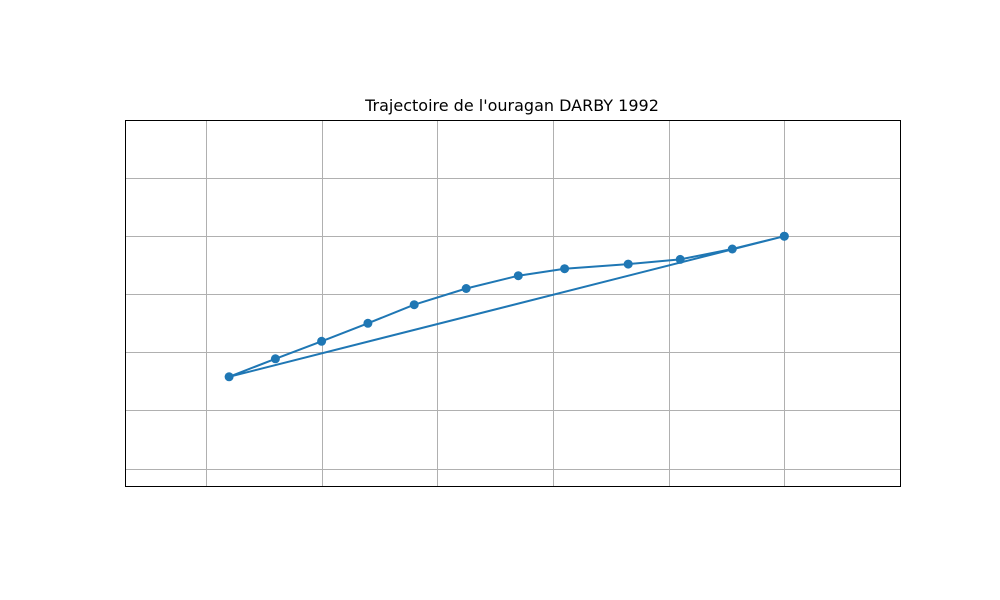 The image size is (1000, 600). I want to click on chart-title: Trajectoire de l'ouragan DARBY 1992, so click(511, 105).